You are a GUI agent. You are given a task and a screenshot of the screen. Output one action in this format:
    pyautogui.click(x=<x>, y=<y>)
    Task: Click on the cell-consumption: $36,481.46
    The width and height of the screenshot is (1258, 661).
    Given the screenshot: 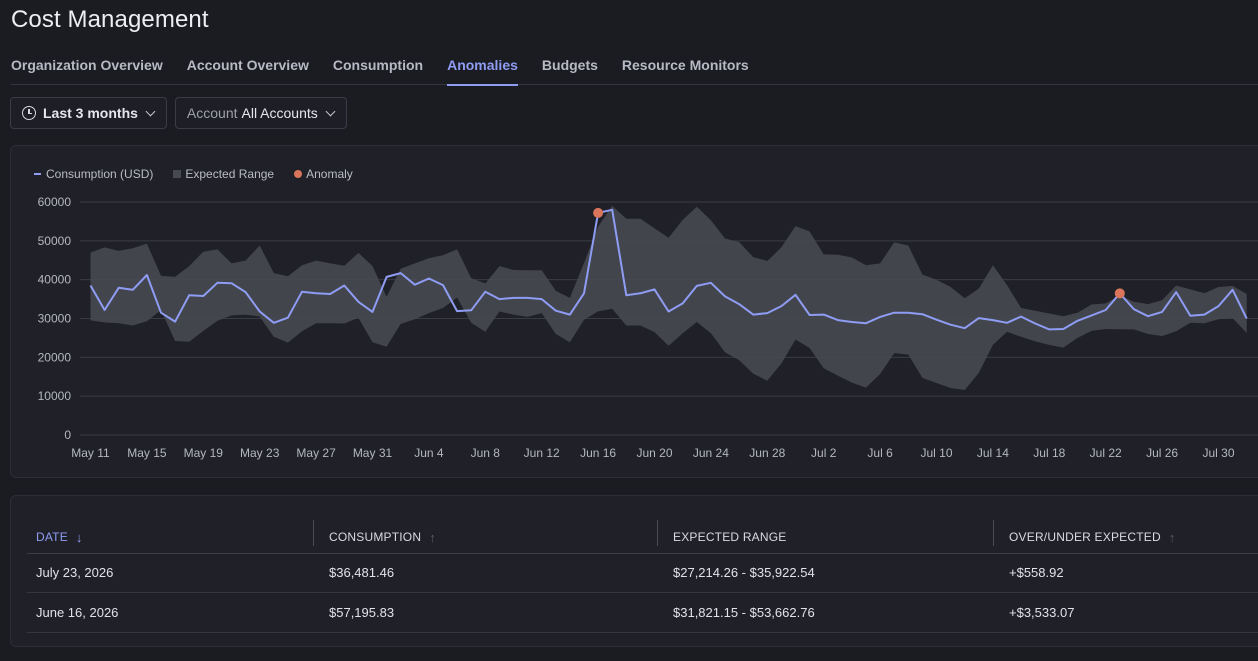 What is the action you would take?
    pyautogui.click(x=362, y=572)
    